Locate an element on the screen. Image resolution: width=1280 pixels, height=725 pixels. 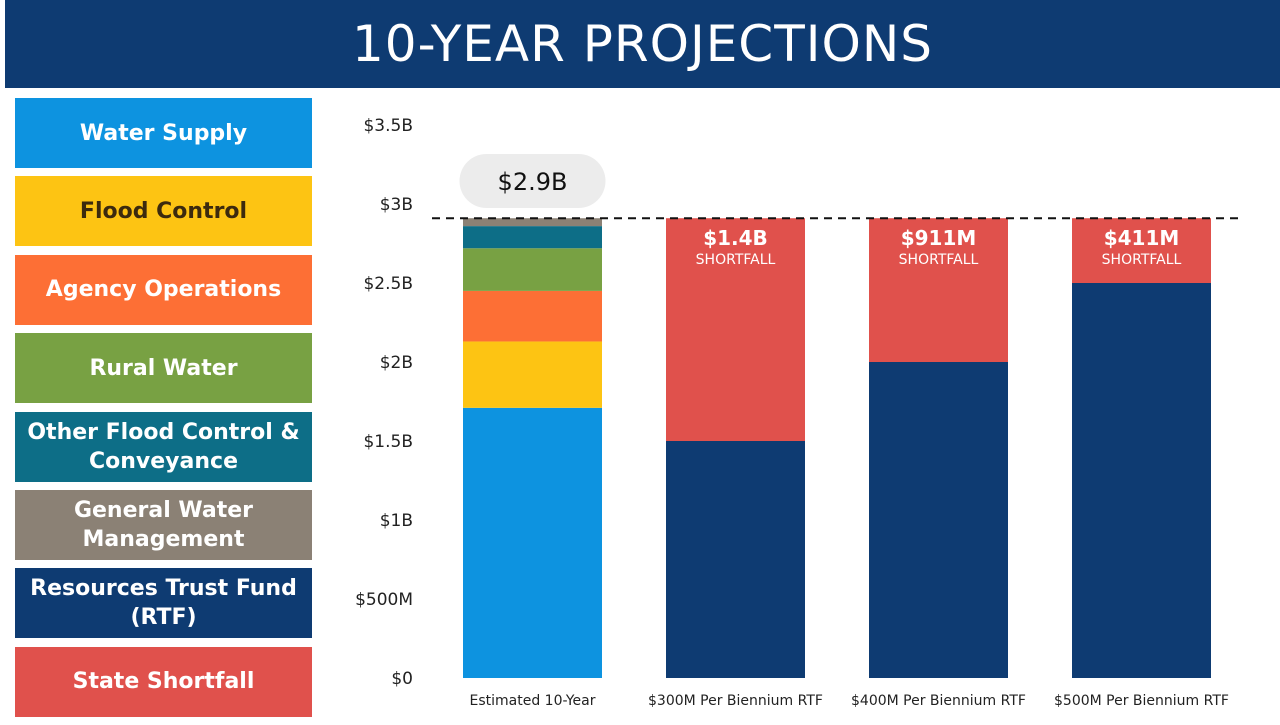
bar-segment-agency-operations is located at coordinates (532, 316).